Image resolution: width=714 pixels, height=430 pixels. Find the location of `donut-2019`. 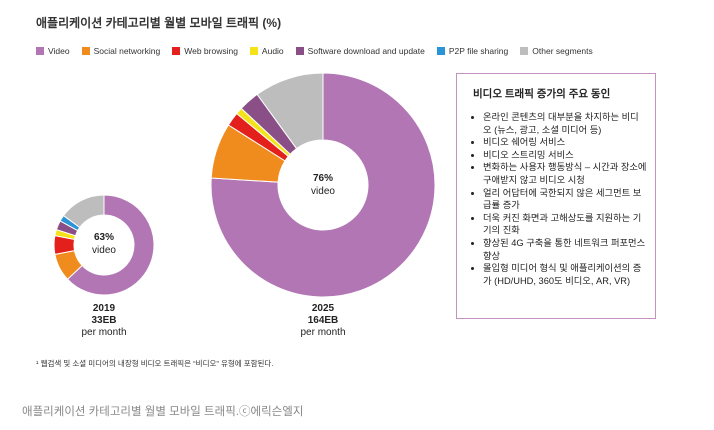

donut-2019 is located at coordinates (104, 245).